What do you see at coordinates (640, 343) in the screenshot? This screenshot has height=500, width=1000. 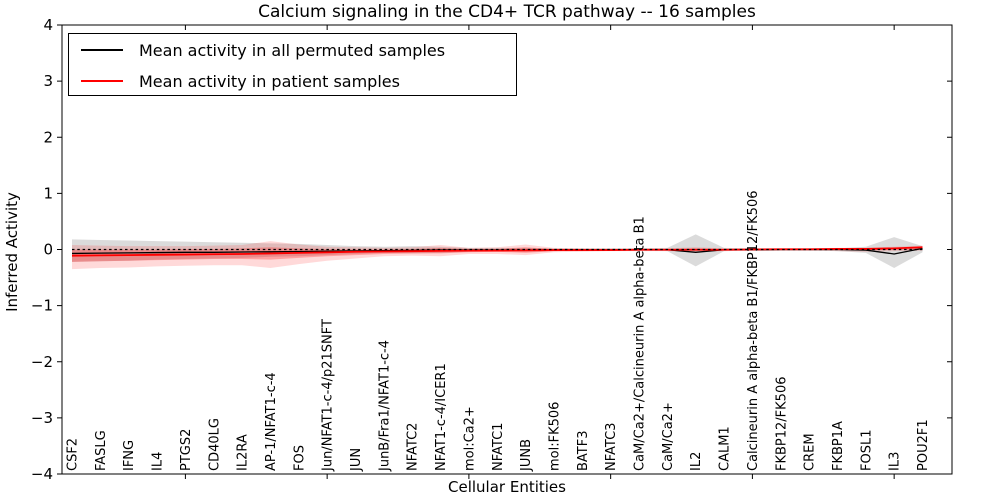 I see `category-label: CaM/Ca2+/Calcineurin A alpha-beta B1` at bounding box center [640, 343].